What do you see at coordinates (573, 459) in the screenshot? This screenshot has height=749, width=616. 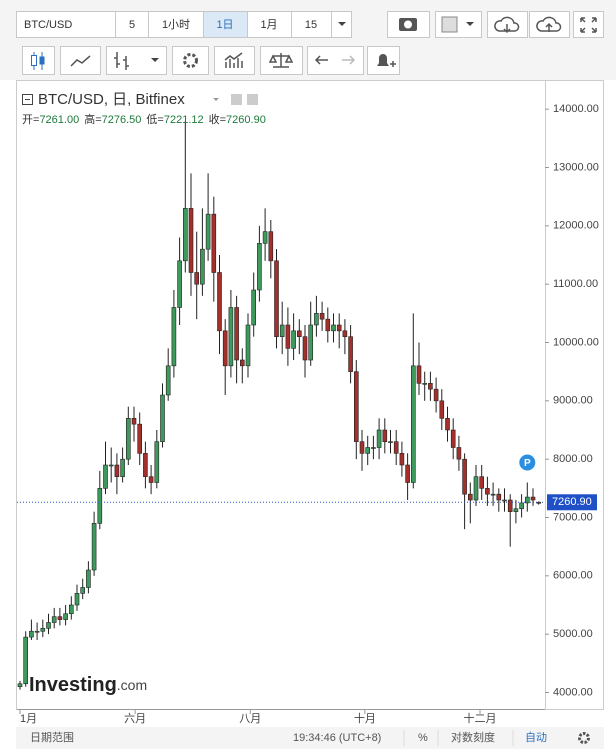 I see `y-tick-label: 8000.00` at bounding box center [573, 459].